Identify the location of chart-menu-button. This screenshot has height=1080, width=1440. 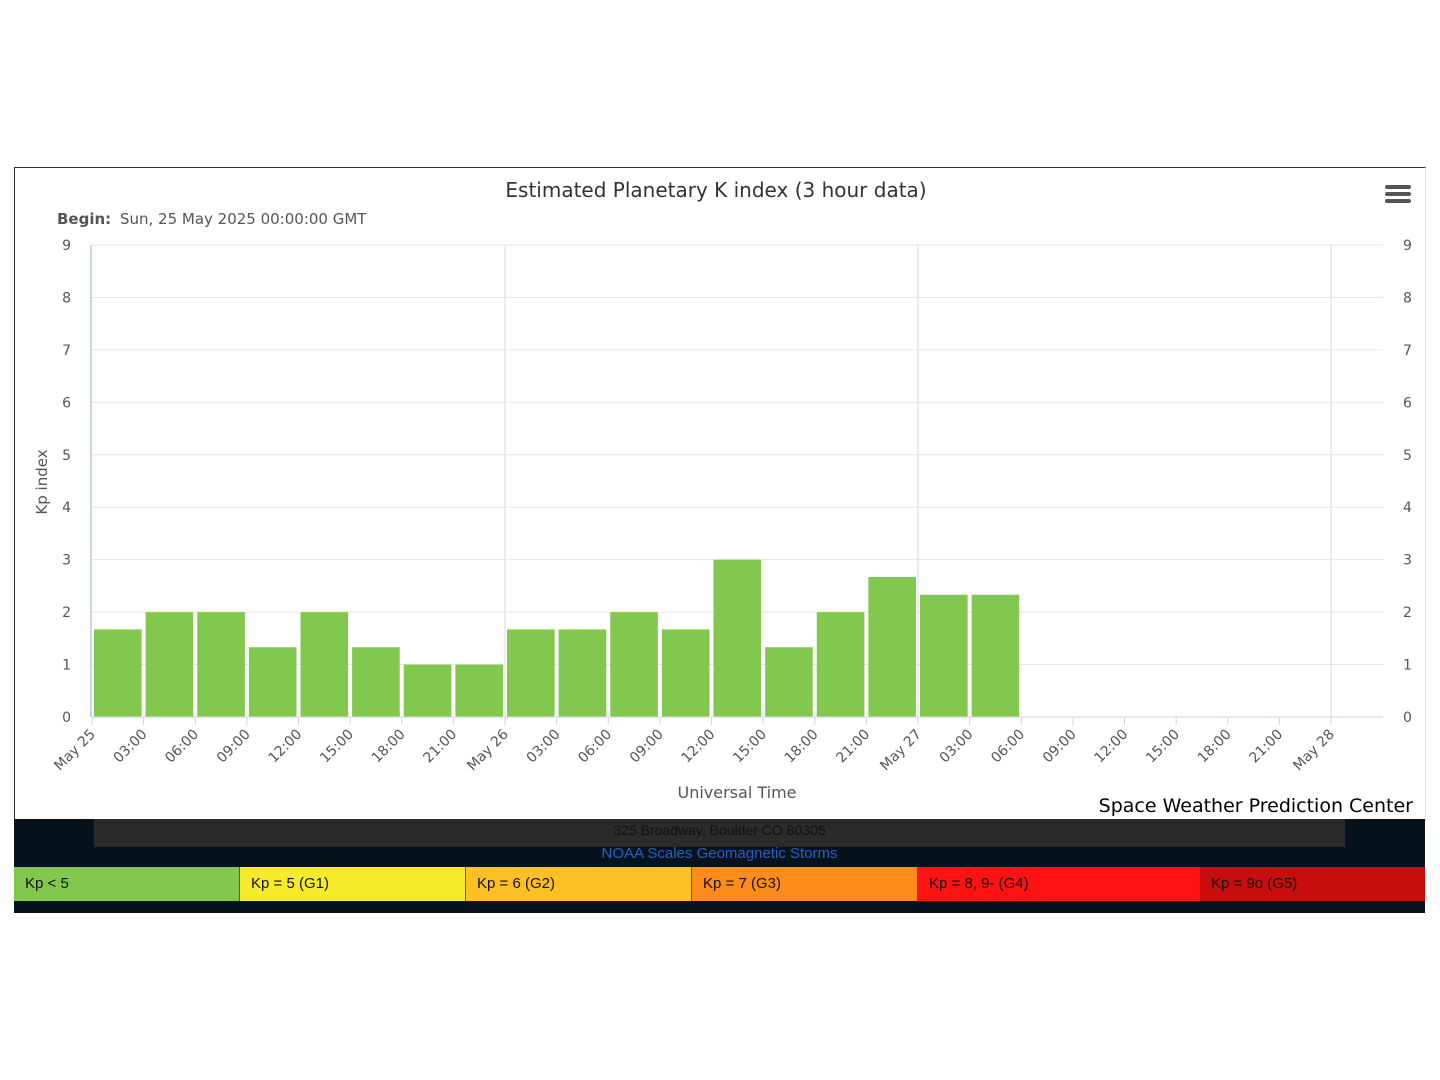
(1398, 196).